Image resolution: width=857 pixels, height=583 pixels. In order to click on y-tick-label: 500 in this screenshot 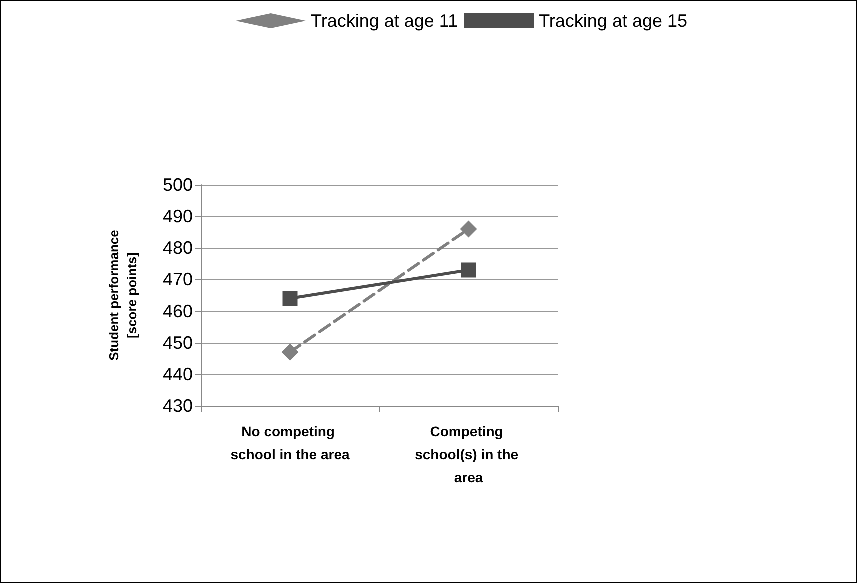, I will do `click(177, 185)`.